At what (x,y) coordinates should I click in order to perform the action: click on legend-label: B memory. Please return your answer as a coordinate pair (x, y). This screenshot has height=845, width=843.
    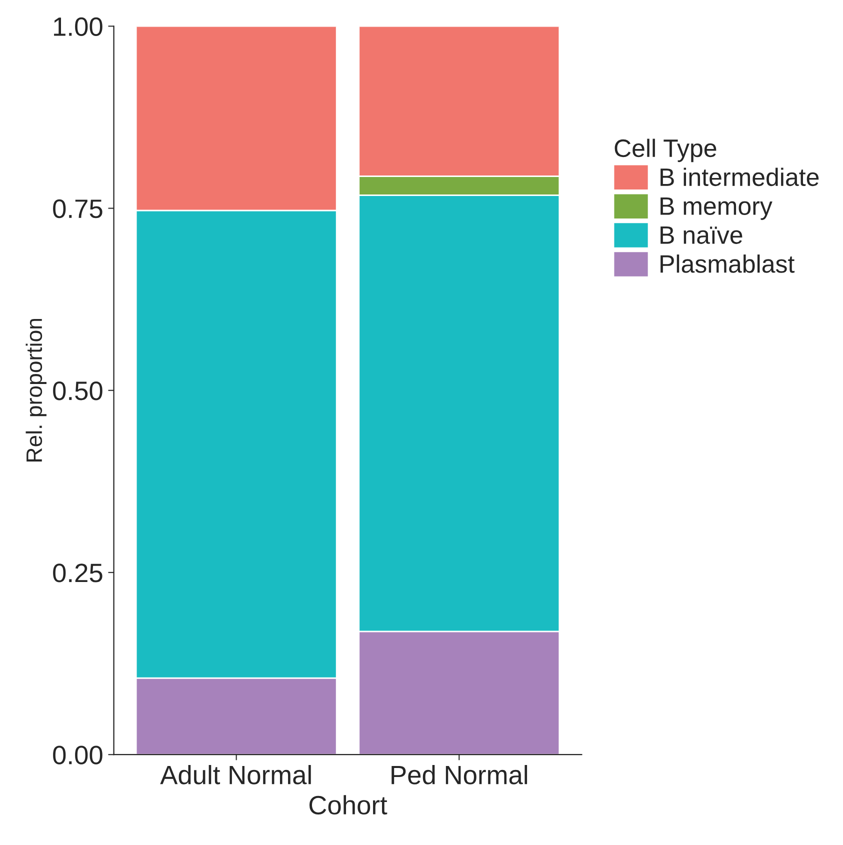
    Looking at the image, I should click on (716, 209).